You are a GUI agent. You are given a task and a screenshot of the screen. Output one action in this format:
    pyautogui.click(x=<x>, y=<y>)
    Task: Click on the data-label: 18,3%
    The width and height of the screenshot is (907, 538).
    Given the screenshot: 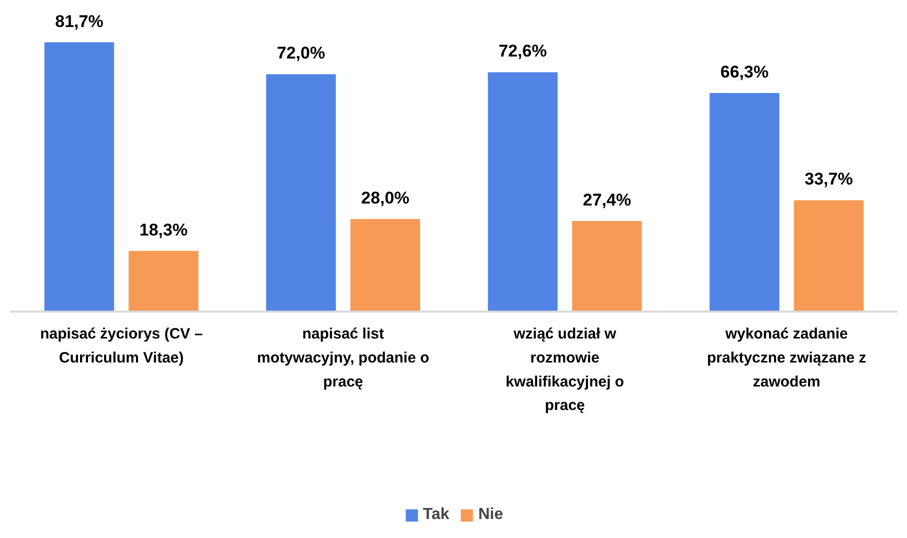 What is the action you would take?
    pyautogui.click(x=163, y=230)
    